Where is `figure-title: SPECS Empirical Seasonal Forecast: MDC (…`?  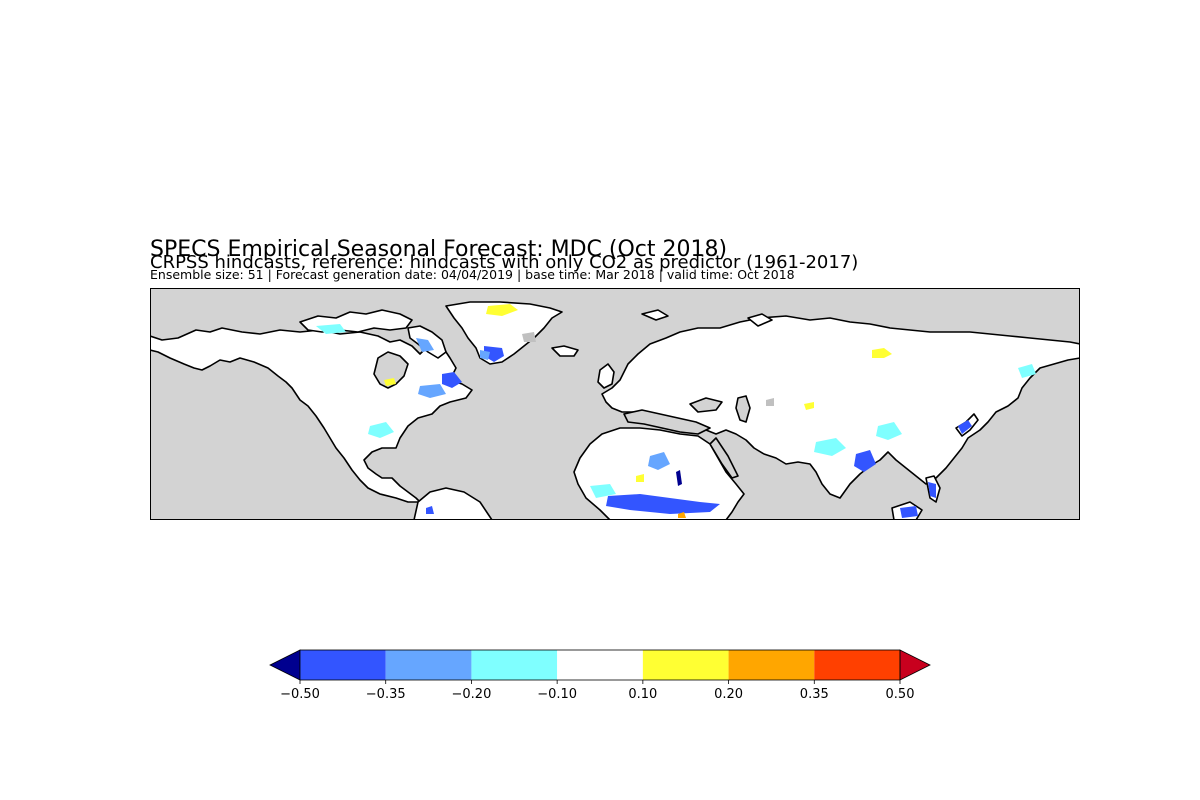
figure-title: SPECS Empirical Seasonal Forecast: MDC (… is located at coordinates (439, 249).